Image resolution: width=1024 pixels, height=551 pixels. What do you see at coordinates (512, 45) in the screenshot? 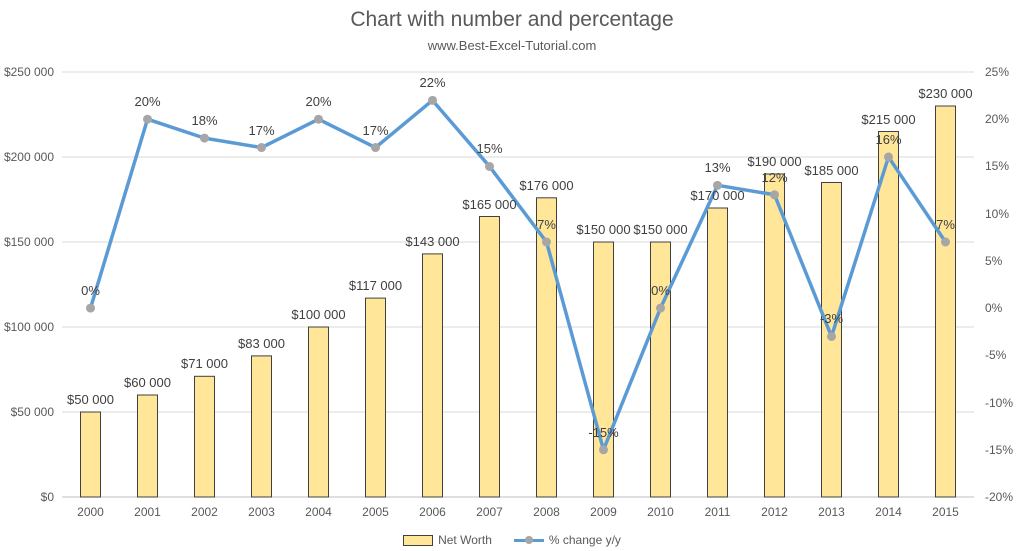
I see `chart-subtitle: www.Best-Excel-Tutorial.com` at bounding box center [512, 45].